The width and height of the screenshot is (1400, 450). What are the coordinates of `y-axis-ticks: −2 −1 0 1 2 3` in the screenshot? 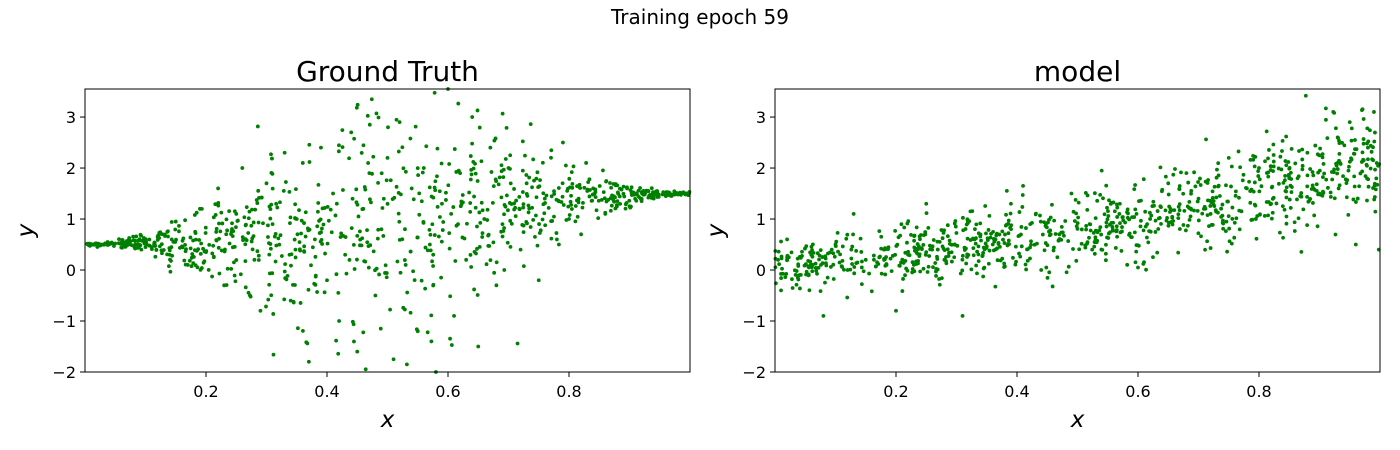 It's located at (68, 245).